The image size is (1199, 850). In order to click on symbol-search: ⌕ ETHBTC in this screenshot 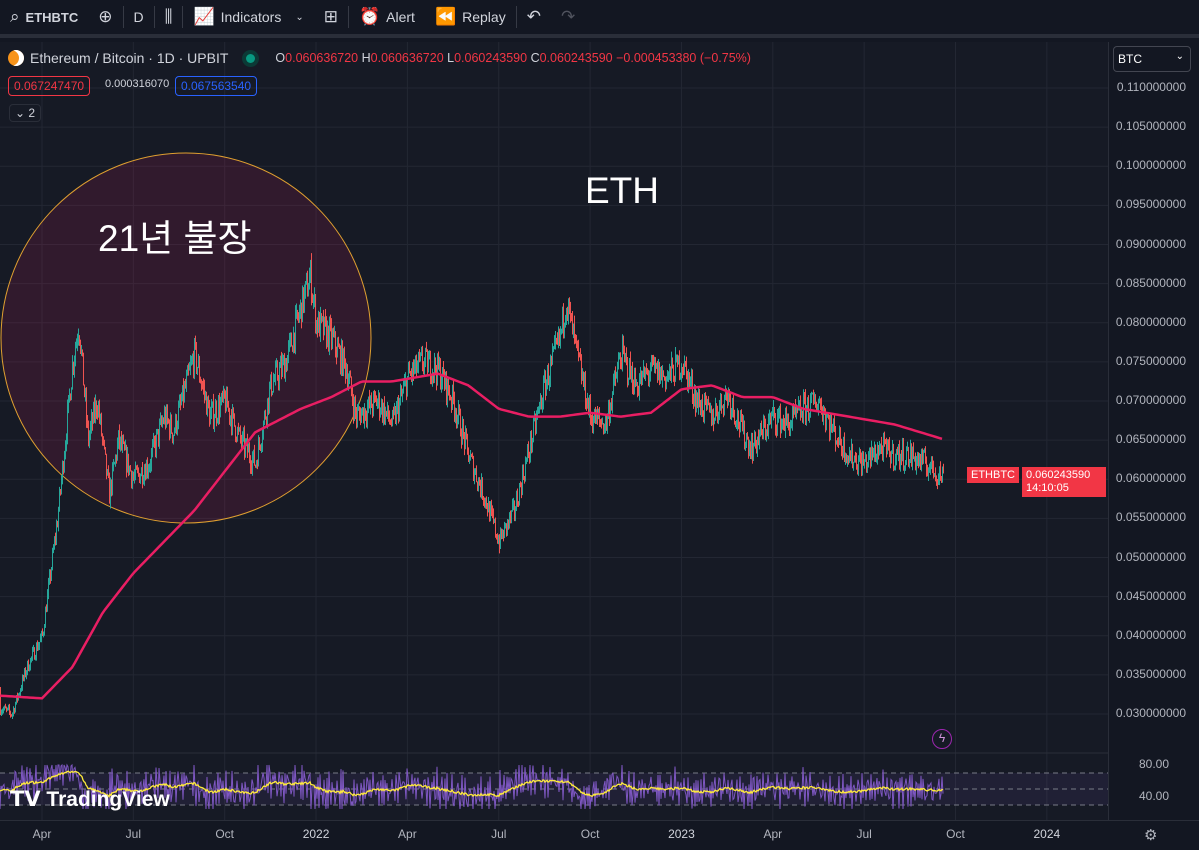, I will do `click(44, 17)`.